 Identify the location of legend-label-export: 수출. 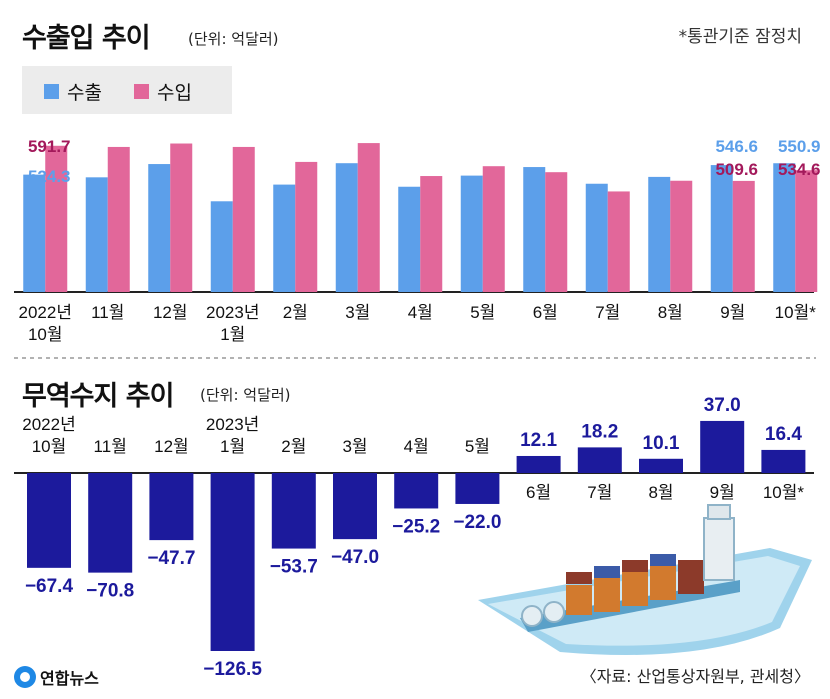
(84, 93).